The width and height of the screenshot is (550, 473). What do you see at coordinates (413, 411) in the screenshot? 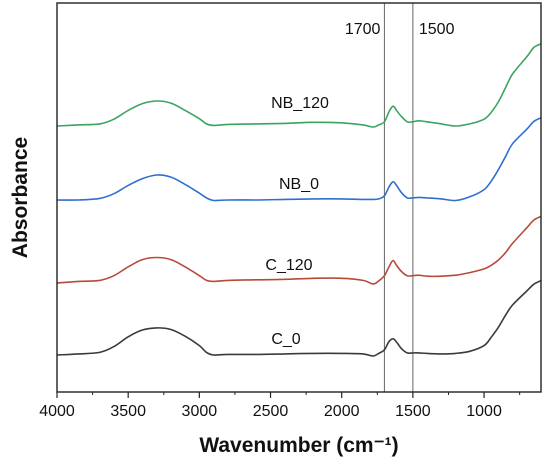
I see `x-tick-label-1500: 1500` at bounding box center [413, 411].